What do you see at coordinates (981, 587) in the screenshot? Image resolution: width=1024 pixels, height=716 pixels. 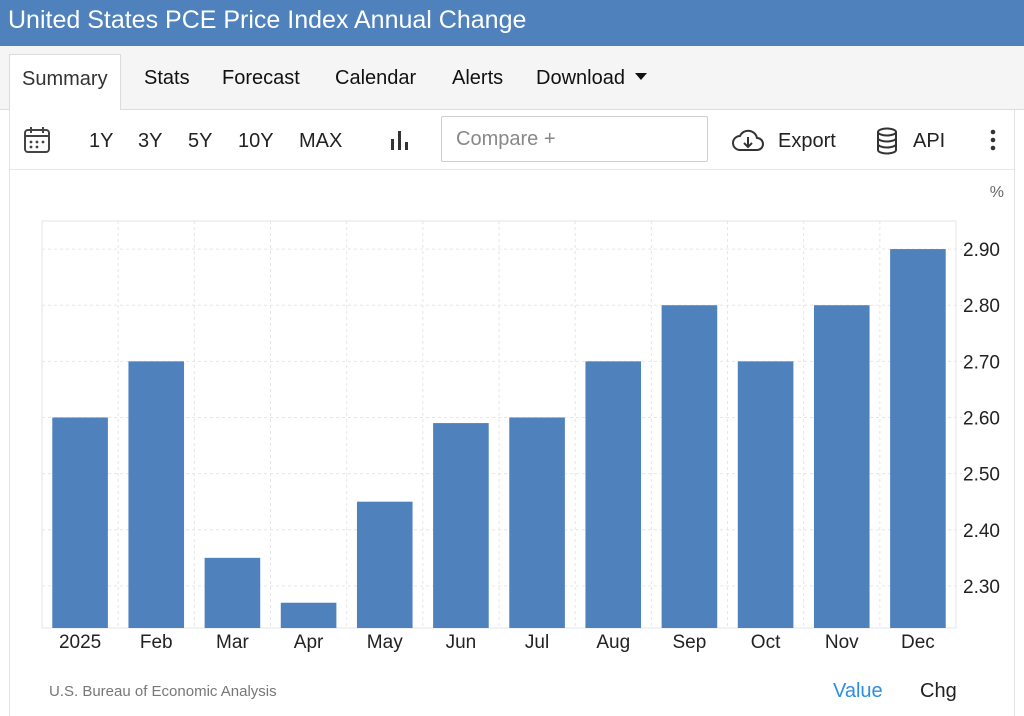 I see `y-tick-label: 2.30` at bounding box center [981, 587].